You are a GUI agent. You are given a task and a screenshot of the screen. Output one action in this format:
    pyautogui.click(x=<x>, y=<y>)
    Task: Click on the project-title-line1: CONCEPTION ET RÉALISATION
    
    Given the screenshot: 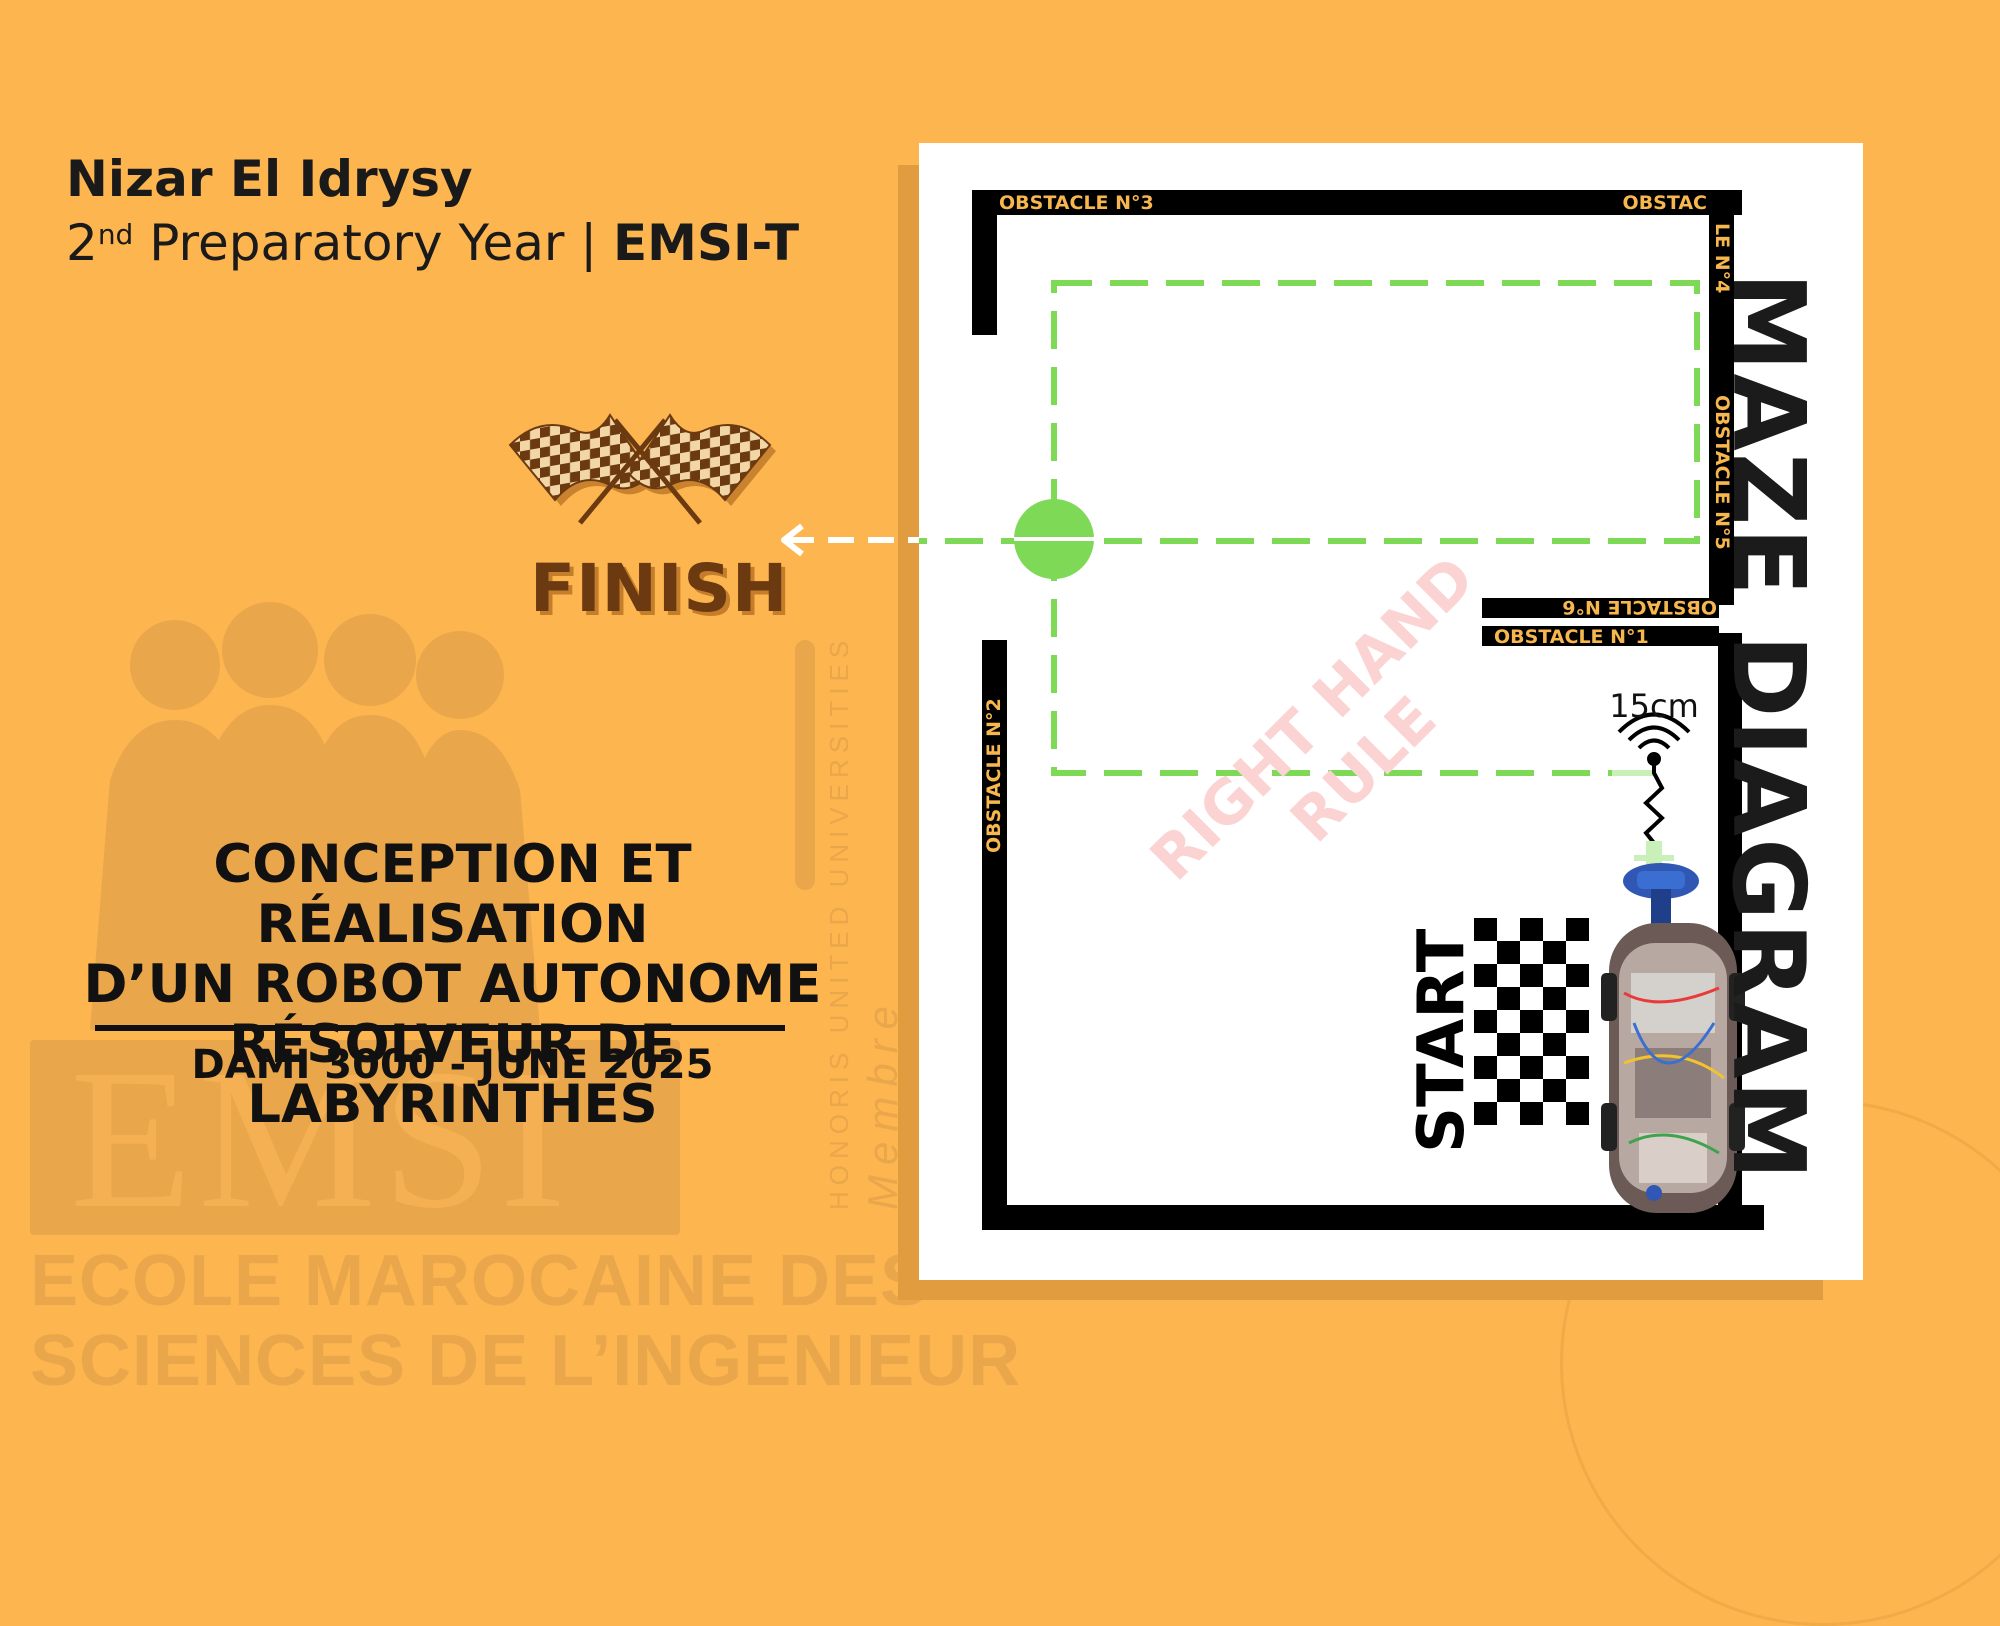 What is the action you would take?
    pyautogui.click(x=452, y=894)
    